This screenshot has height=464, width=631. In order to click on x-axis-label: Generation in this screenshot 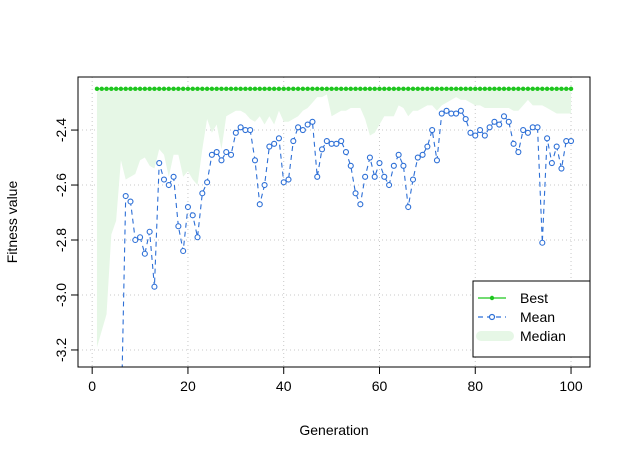, I will do `click(333, 430)`.